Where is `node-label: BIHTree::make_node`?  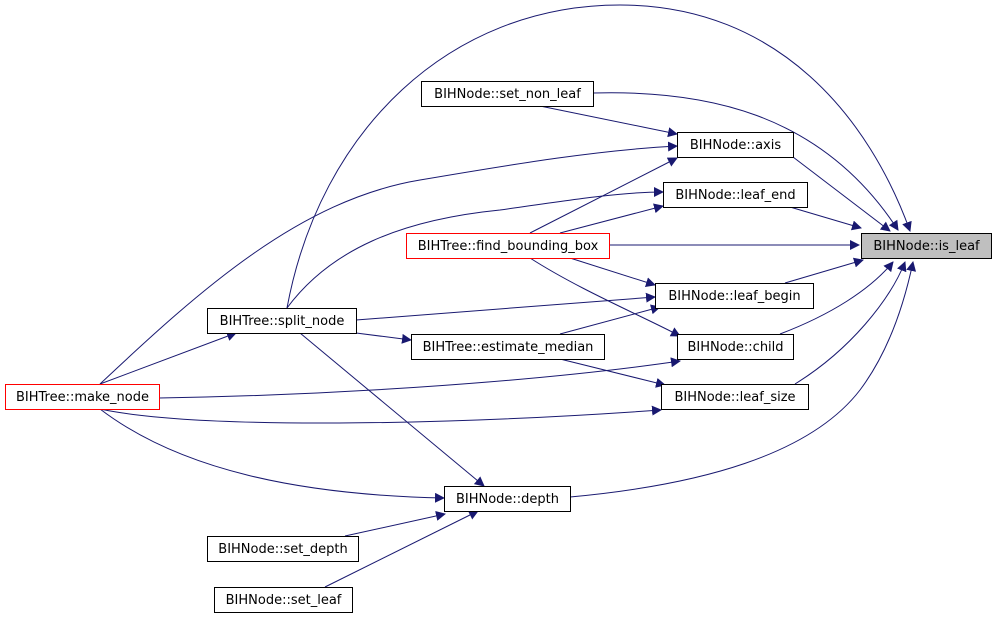
node-label: BIHTree::make_node is located at coordinates (82, 397).